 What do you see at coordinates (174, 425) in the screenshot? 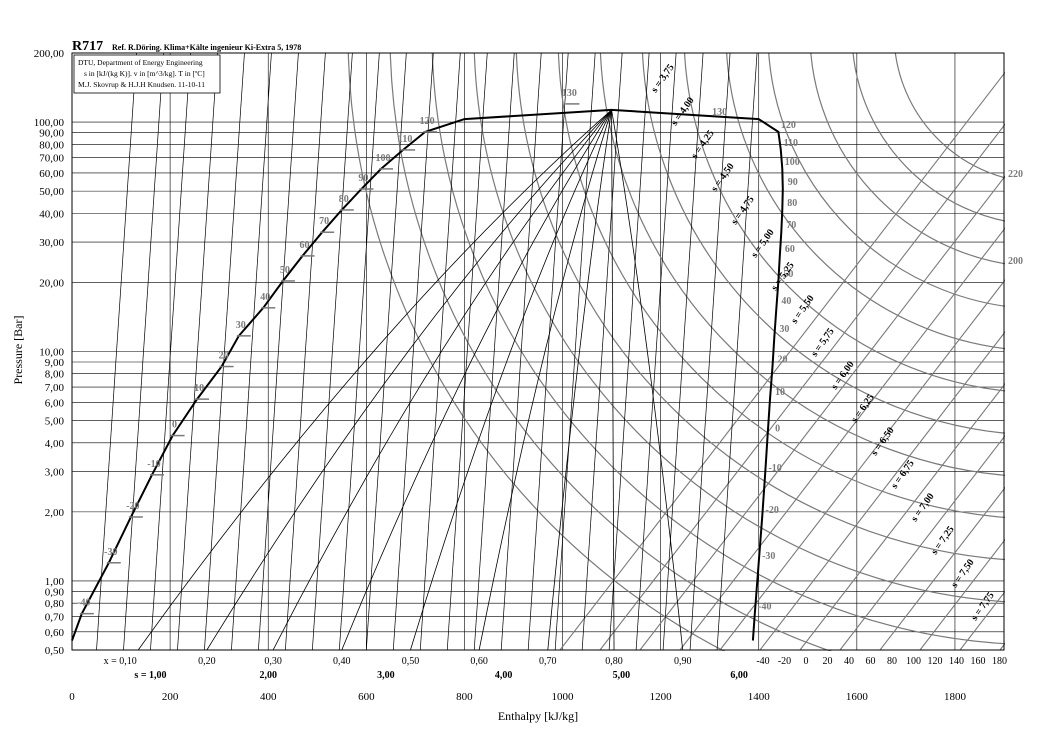
I see `liquid-temp-label: 0` at bounding box center [174, 425].